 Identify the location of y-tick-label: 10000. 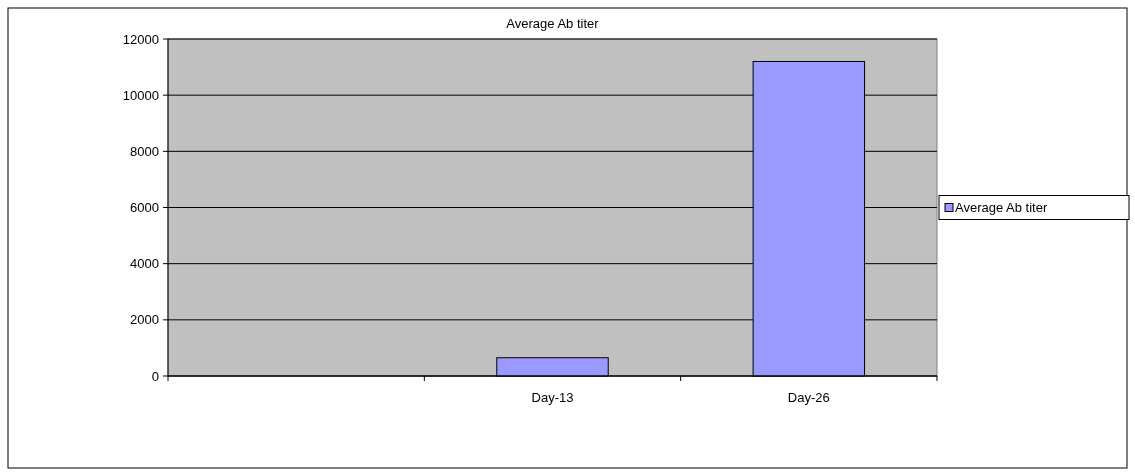
(140, 95).